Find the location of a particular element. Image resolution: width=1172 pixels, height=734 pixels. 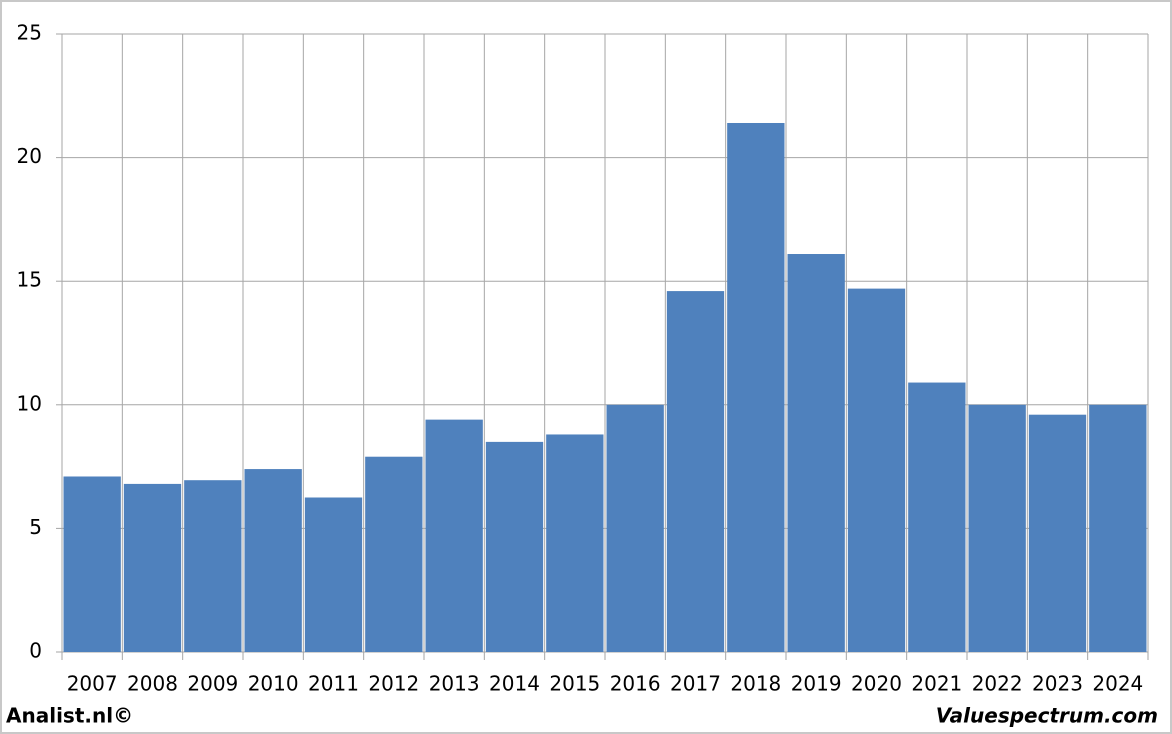

x-tick-label: 2020 is located at coordinates (876, 684).